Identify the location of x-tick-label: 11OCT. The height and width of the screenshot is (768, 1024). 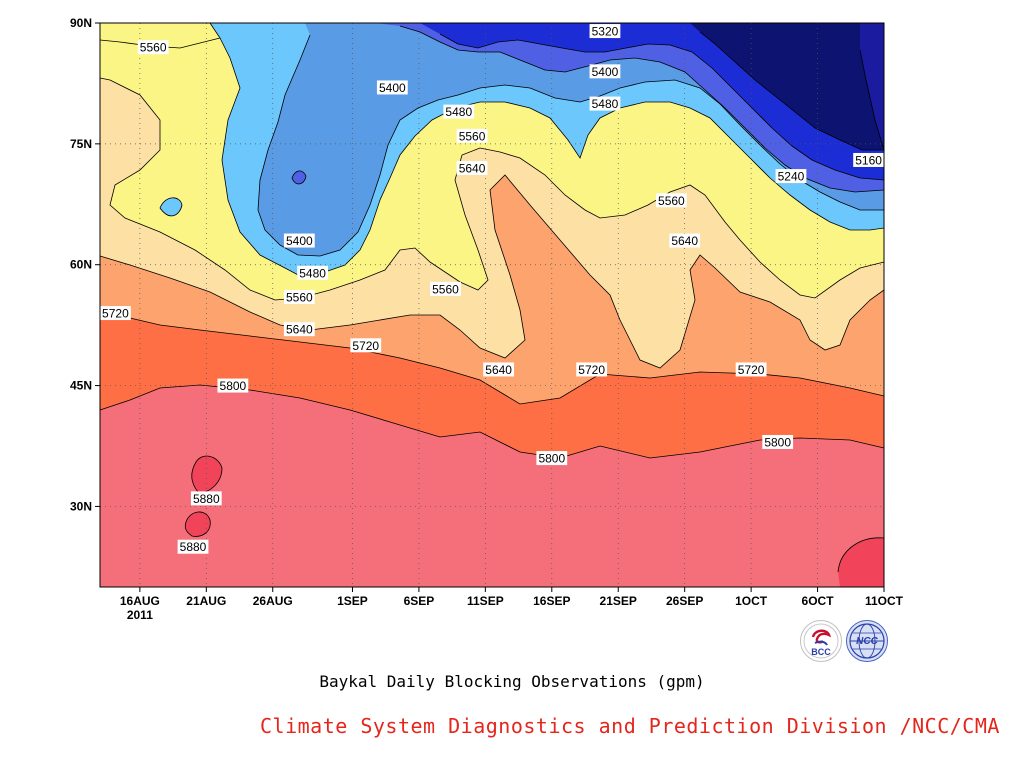
(884, 601).